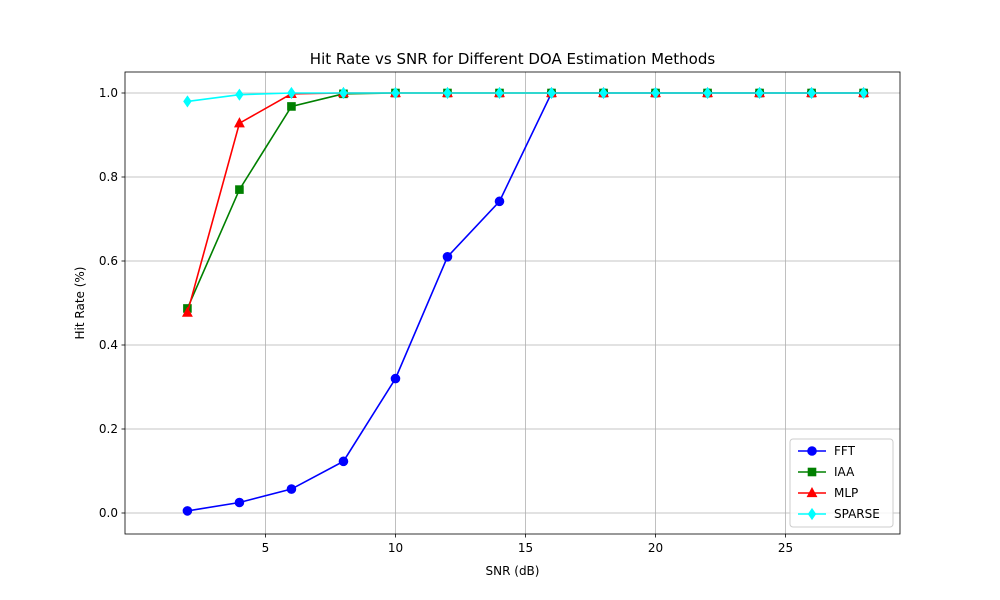 This screenshot has width=1000, height=600. What do you see at coordinates (857, 514) in the screenshot?
I see `legend-label: SPARSE` at bounding box center [857, 514].